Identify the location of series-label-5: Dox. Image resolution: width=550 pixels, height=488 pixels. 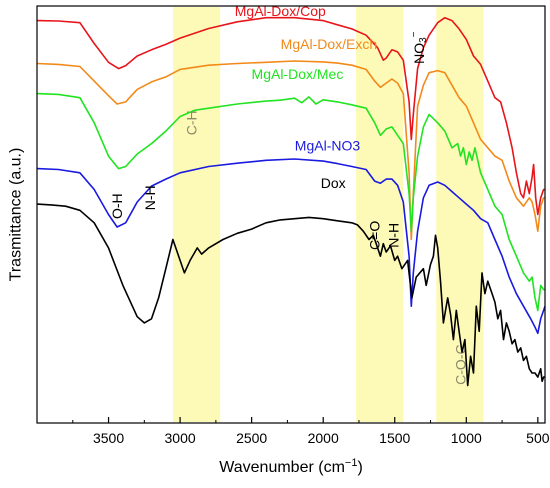
(333, 183).